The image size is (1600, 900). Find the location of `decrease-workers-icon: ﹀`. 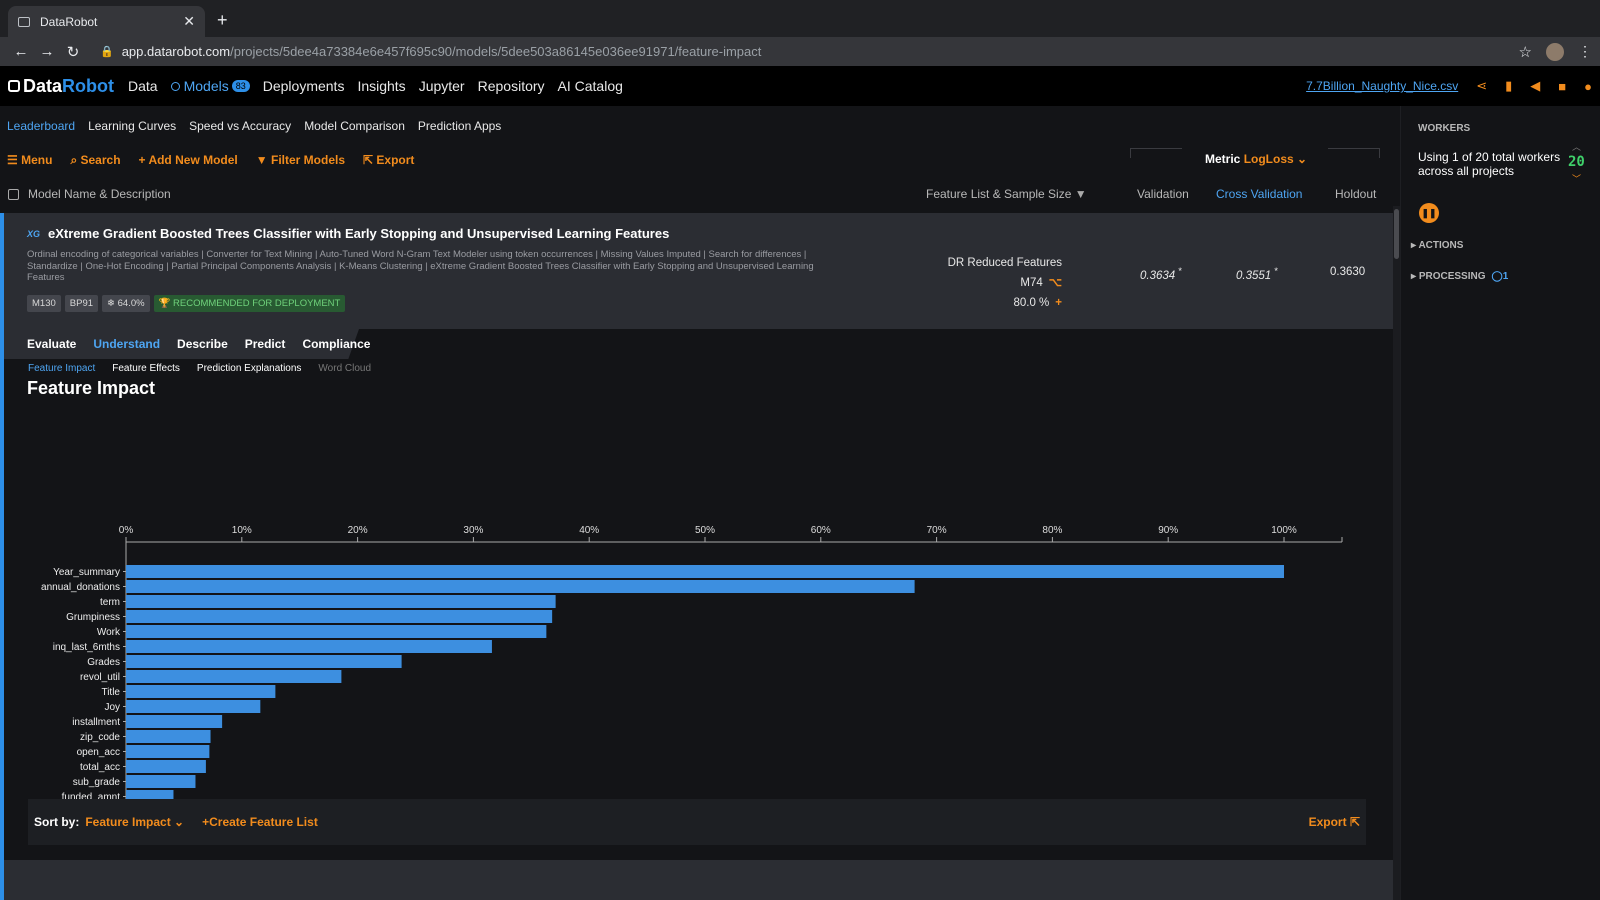

decrease-workers-icon: ﹀ is located at coordinates (1577, 179).